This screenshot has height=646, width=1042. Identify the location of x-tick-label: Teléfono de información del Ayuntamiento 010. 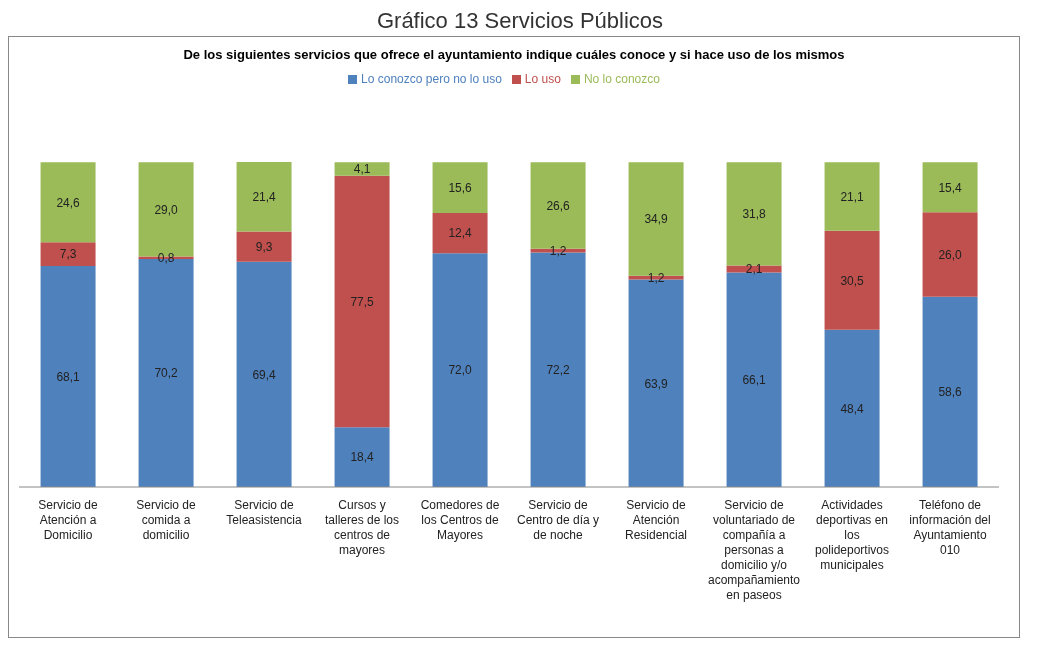
(950, 527).